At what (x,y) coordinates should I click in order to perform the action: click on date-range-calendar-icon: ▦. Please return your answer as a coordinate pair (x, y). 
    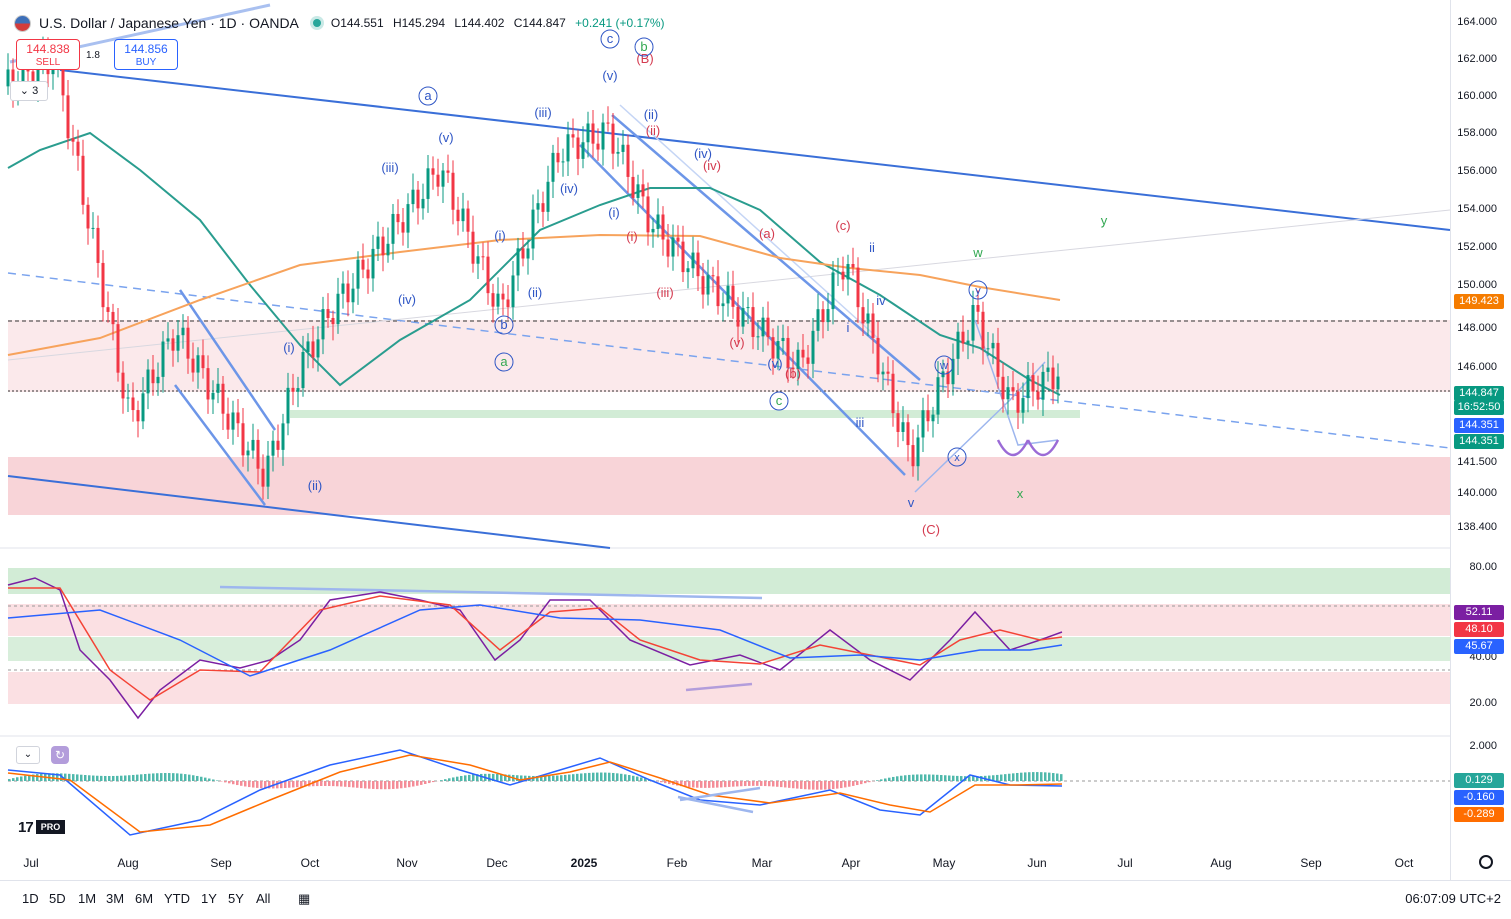
    Looking at the image, I should click on (304, 899).